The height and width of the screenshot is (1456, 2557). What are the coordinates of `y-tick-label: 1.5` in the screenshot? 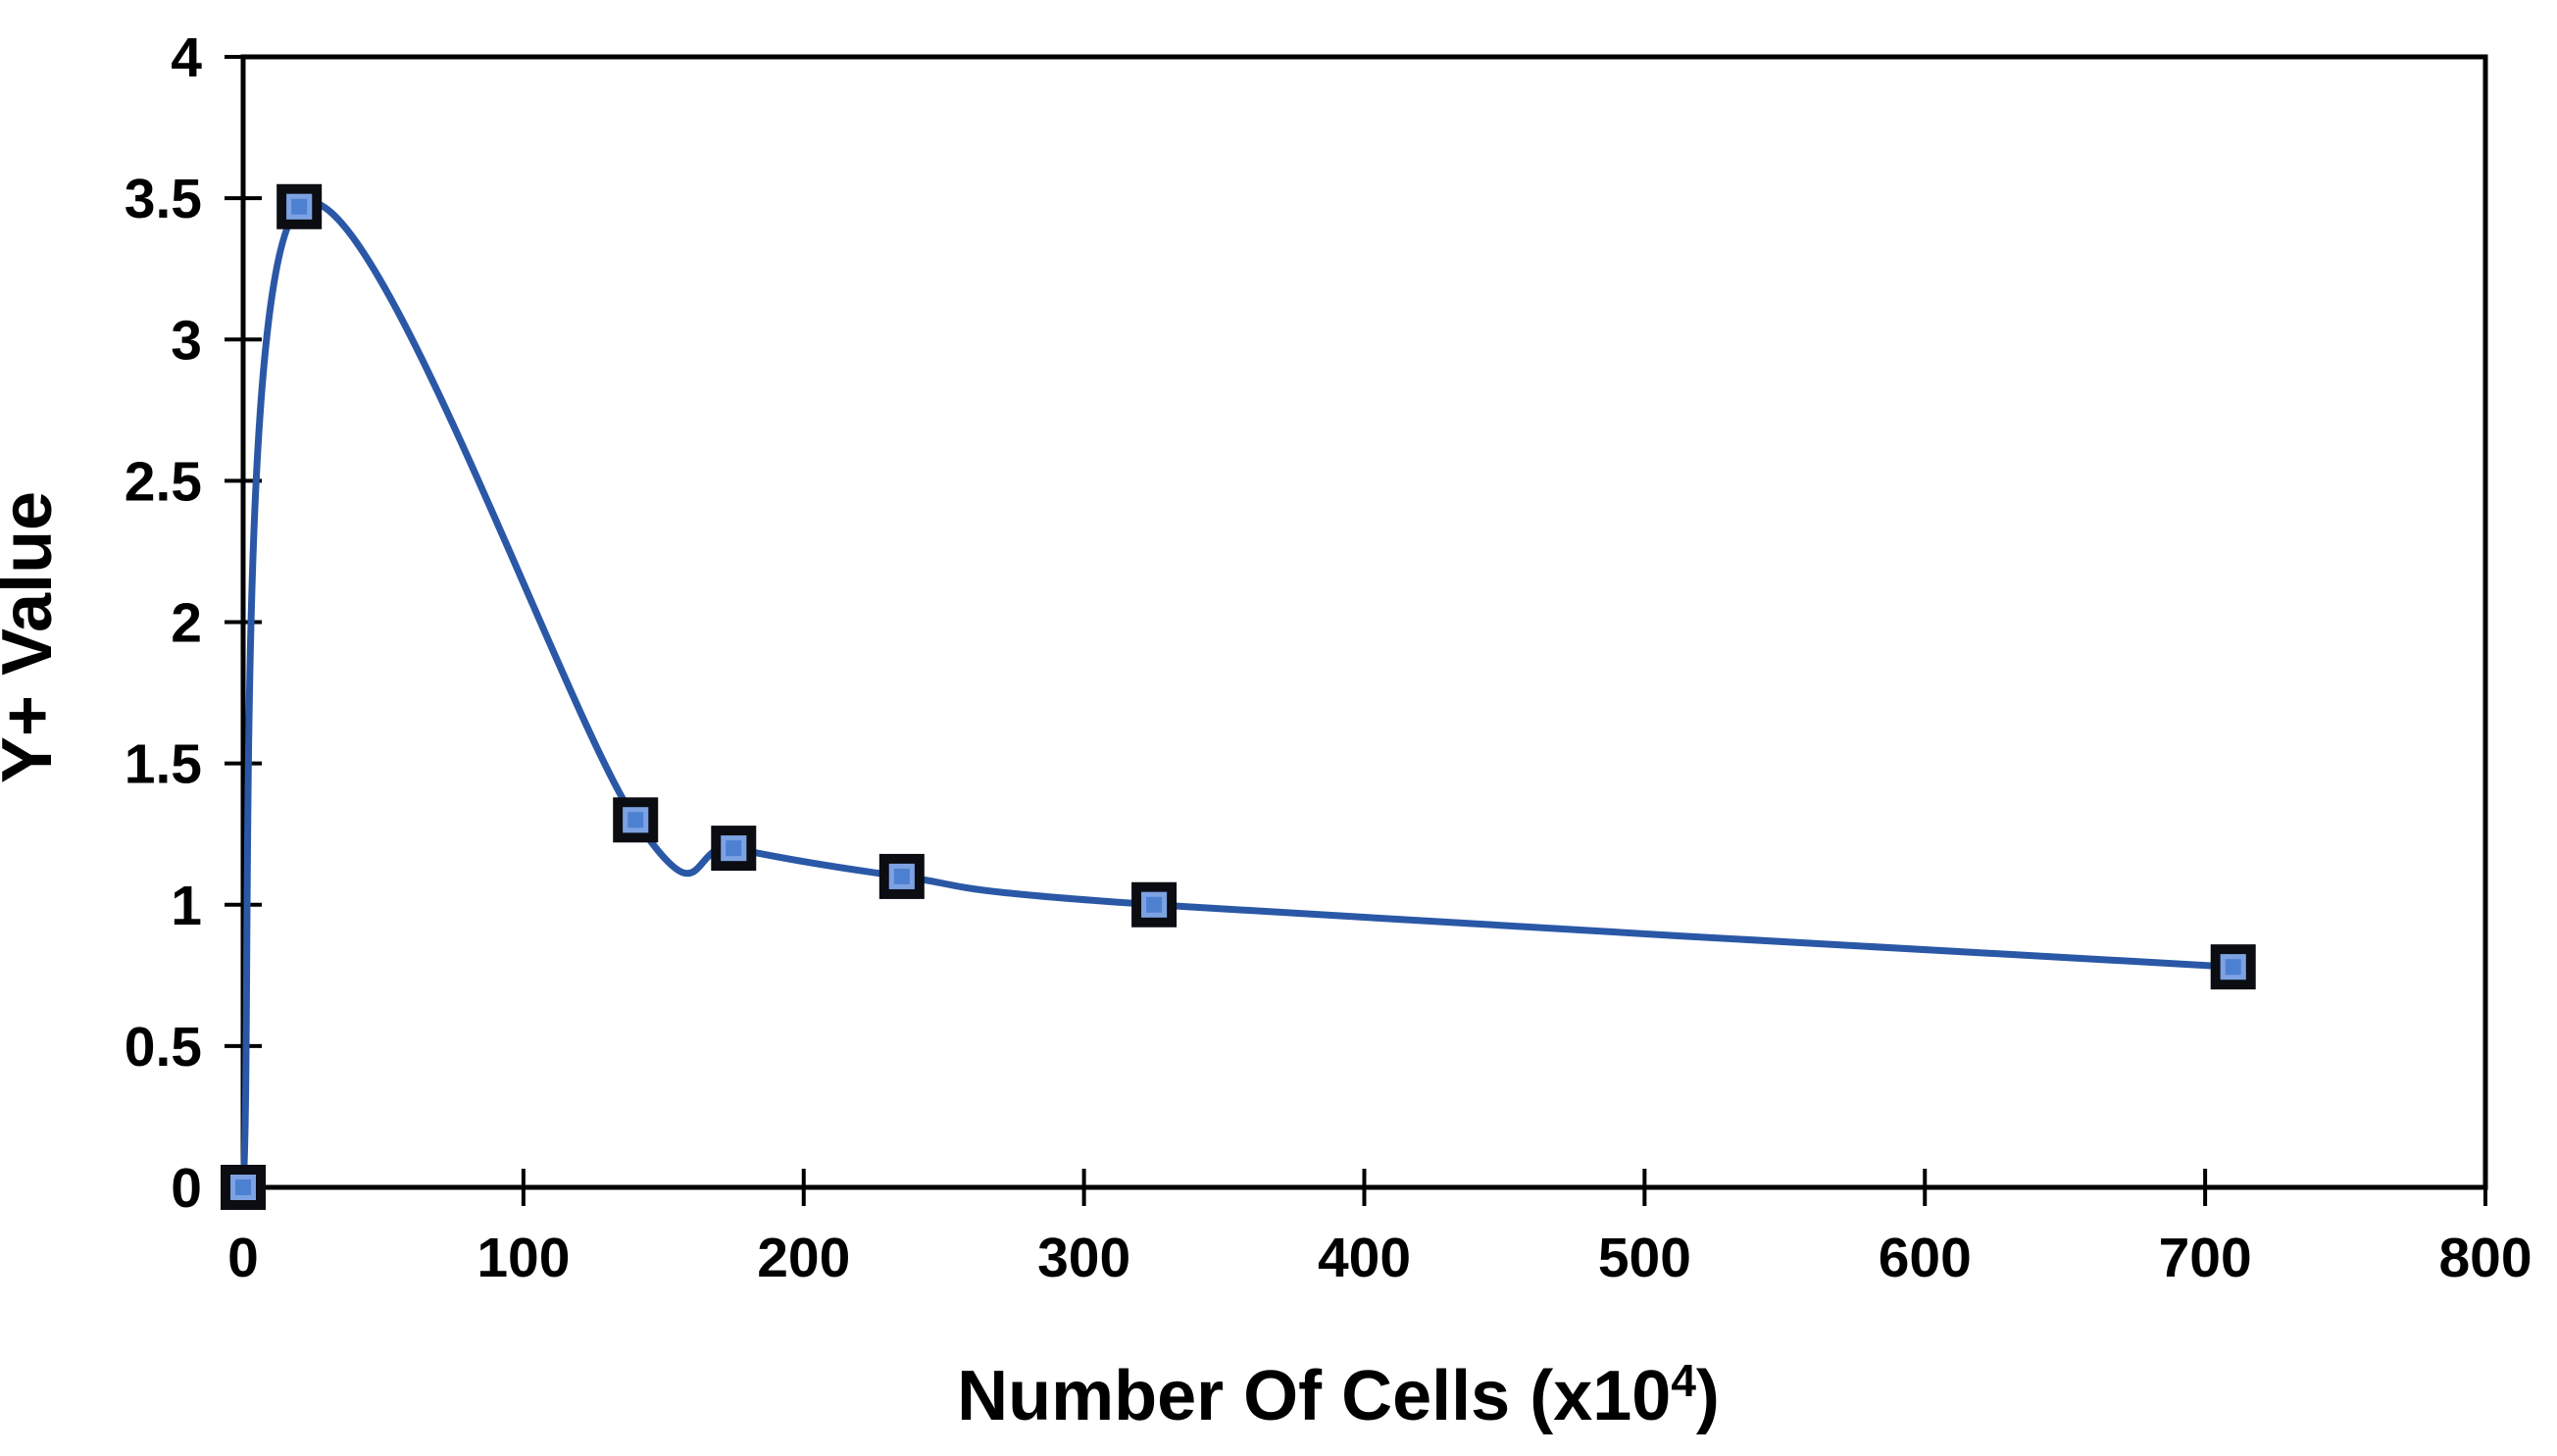 It's located at (163, 764).